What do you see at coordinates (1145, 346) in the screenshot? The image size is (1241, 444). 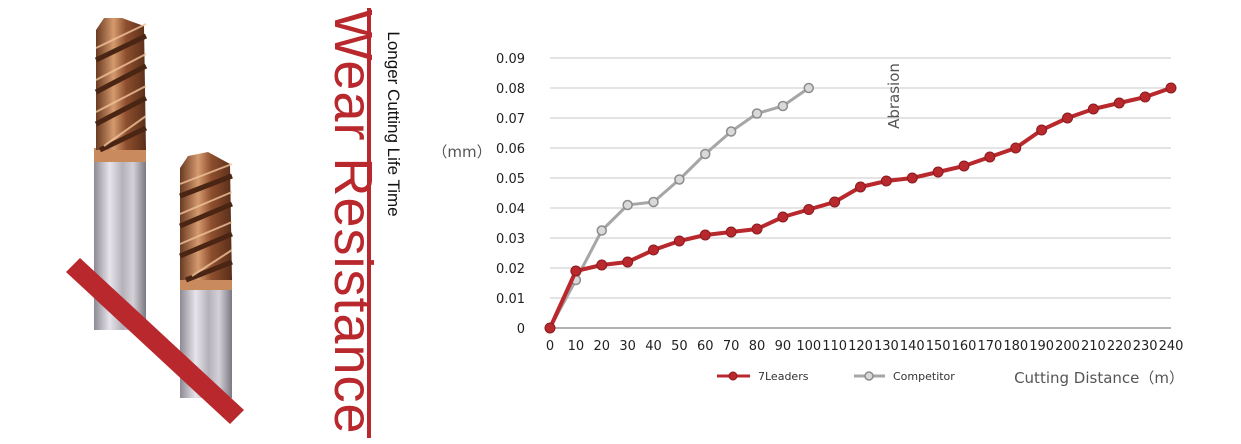 I see `x-tick-label: 230` at bounding box center [1145, 346].